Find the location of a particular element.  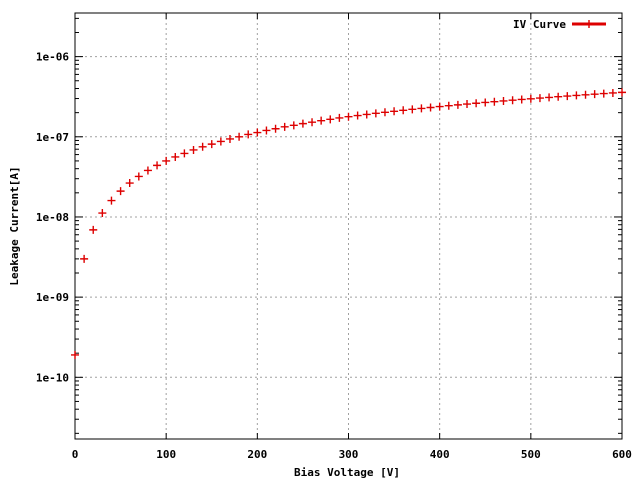

y-tick-label: 1e-06 is located at coordinates (52, 57).